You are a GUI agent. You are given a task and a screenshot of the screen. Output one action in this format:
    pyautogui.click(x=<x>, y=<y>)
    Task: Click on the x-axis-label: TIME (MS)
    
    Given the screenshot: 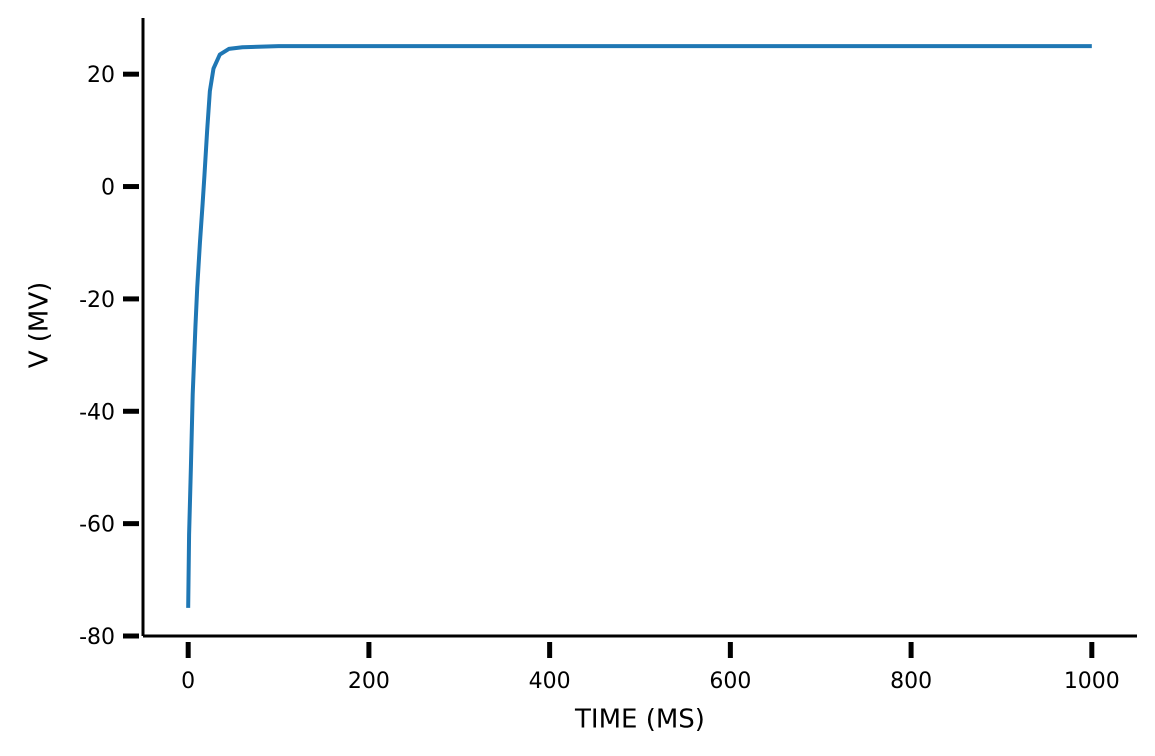 What is the action you would take?
    pyautogui.click(x=639, y=720)
    